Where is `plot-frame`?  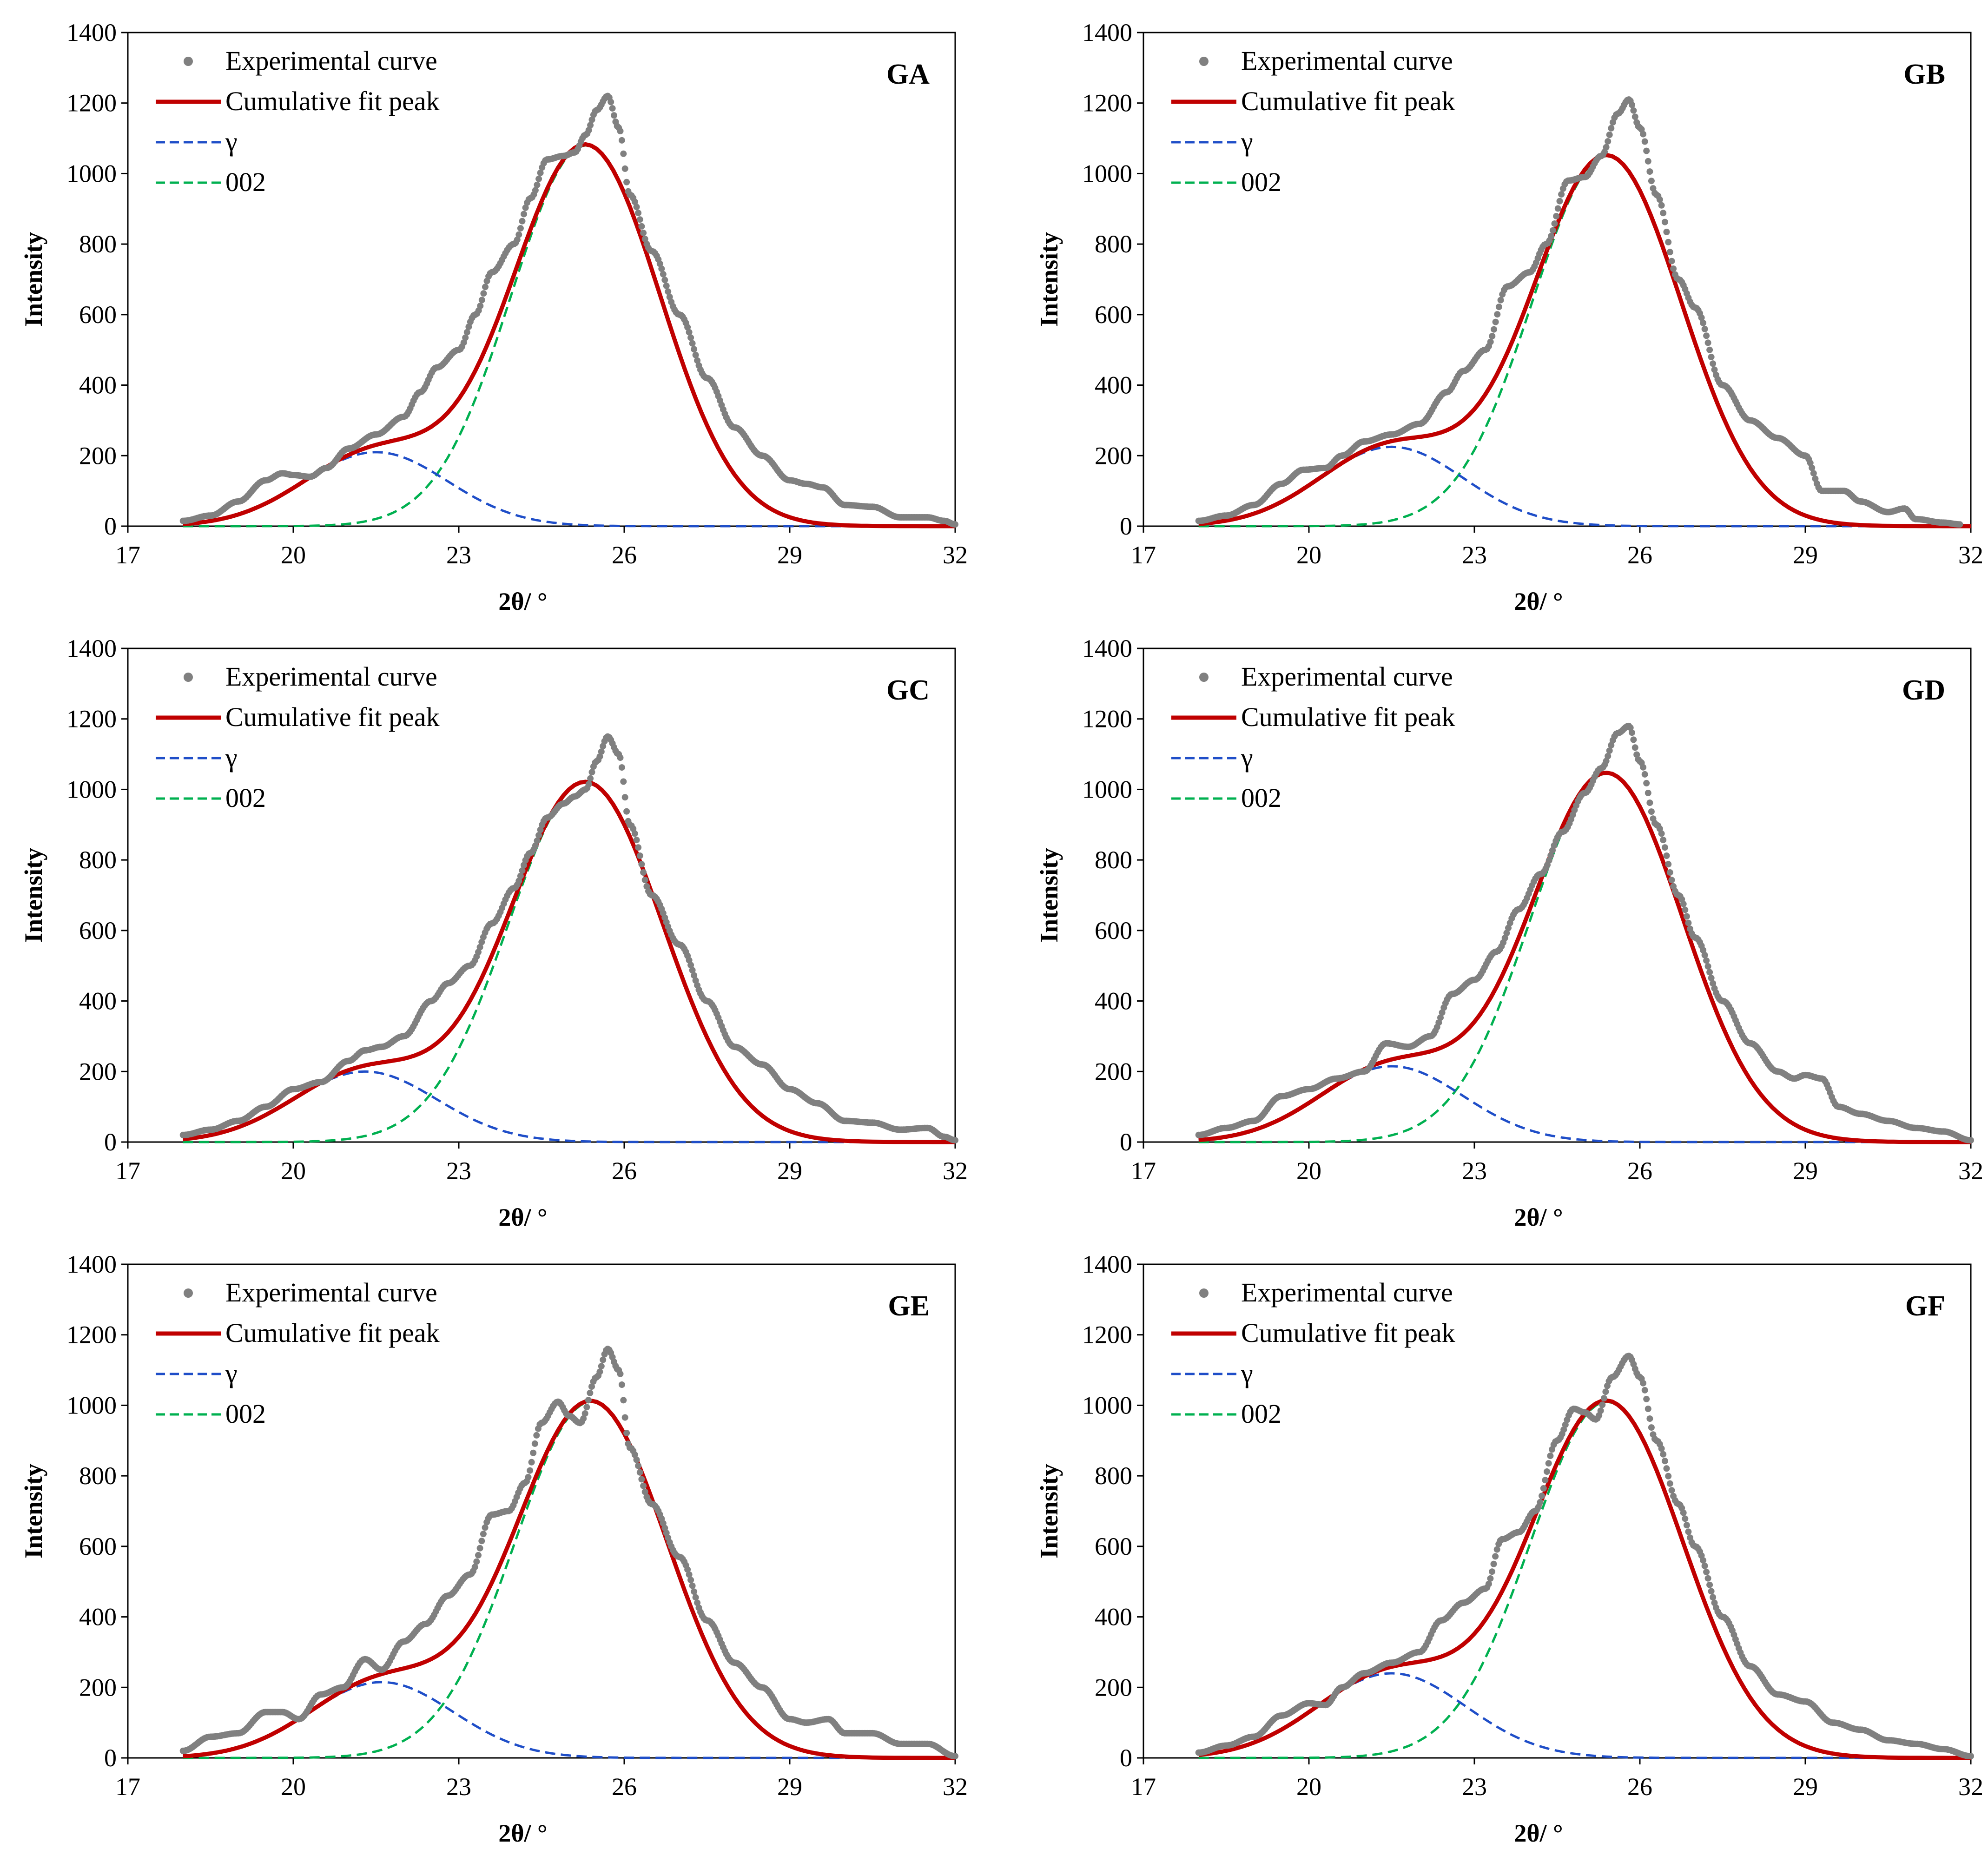 plot-frame is located at coordinates (542, 1511).